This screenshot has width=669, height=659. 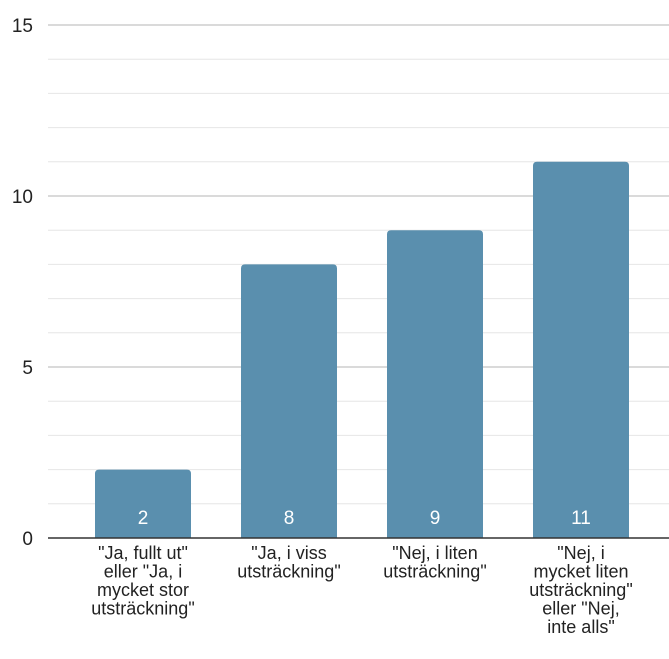 I want to click on bar-data-label: 2, so click(x=143, y=518).